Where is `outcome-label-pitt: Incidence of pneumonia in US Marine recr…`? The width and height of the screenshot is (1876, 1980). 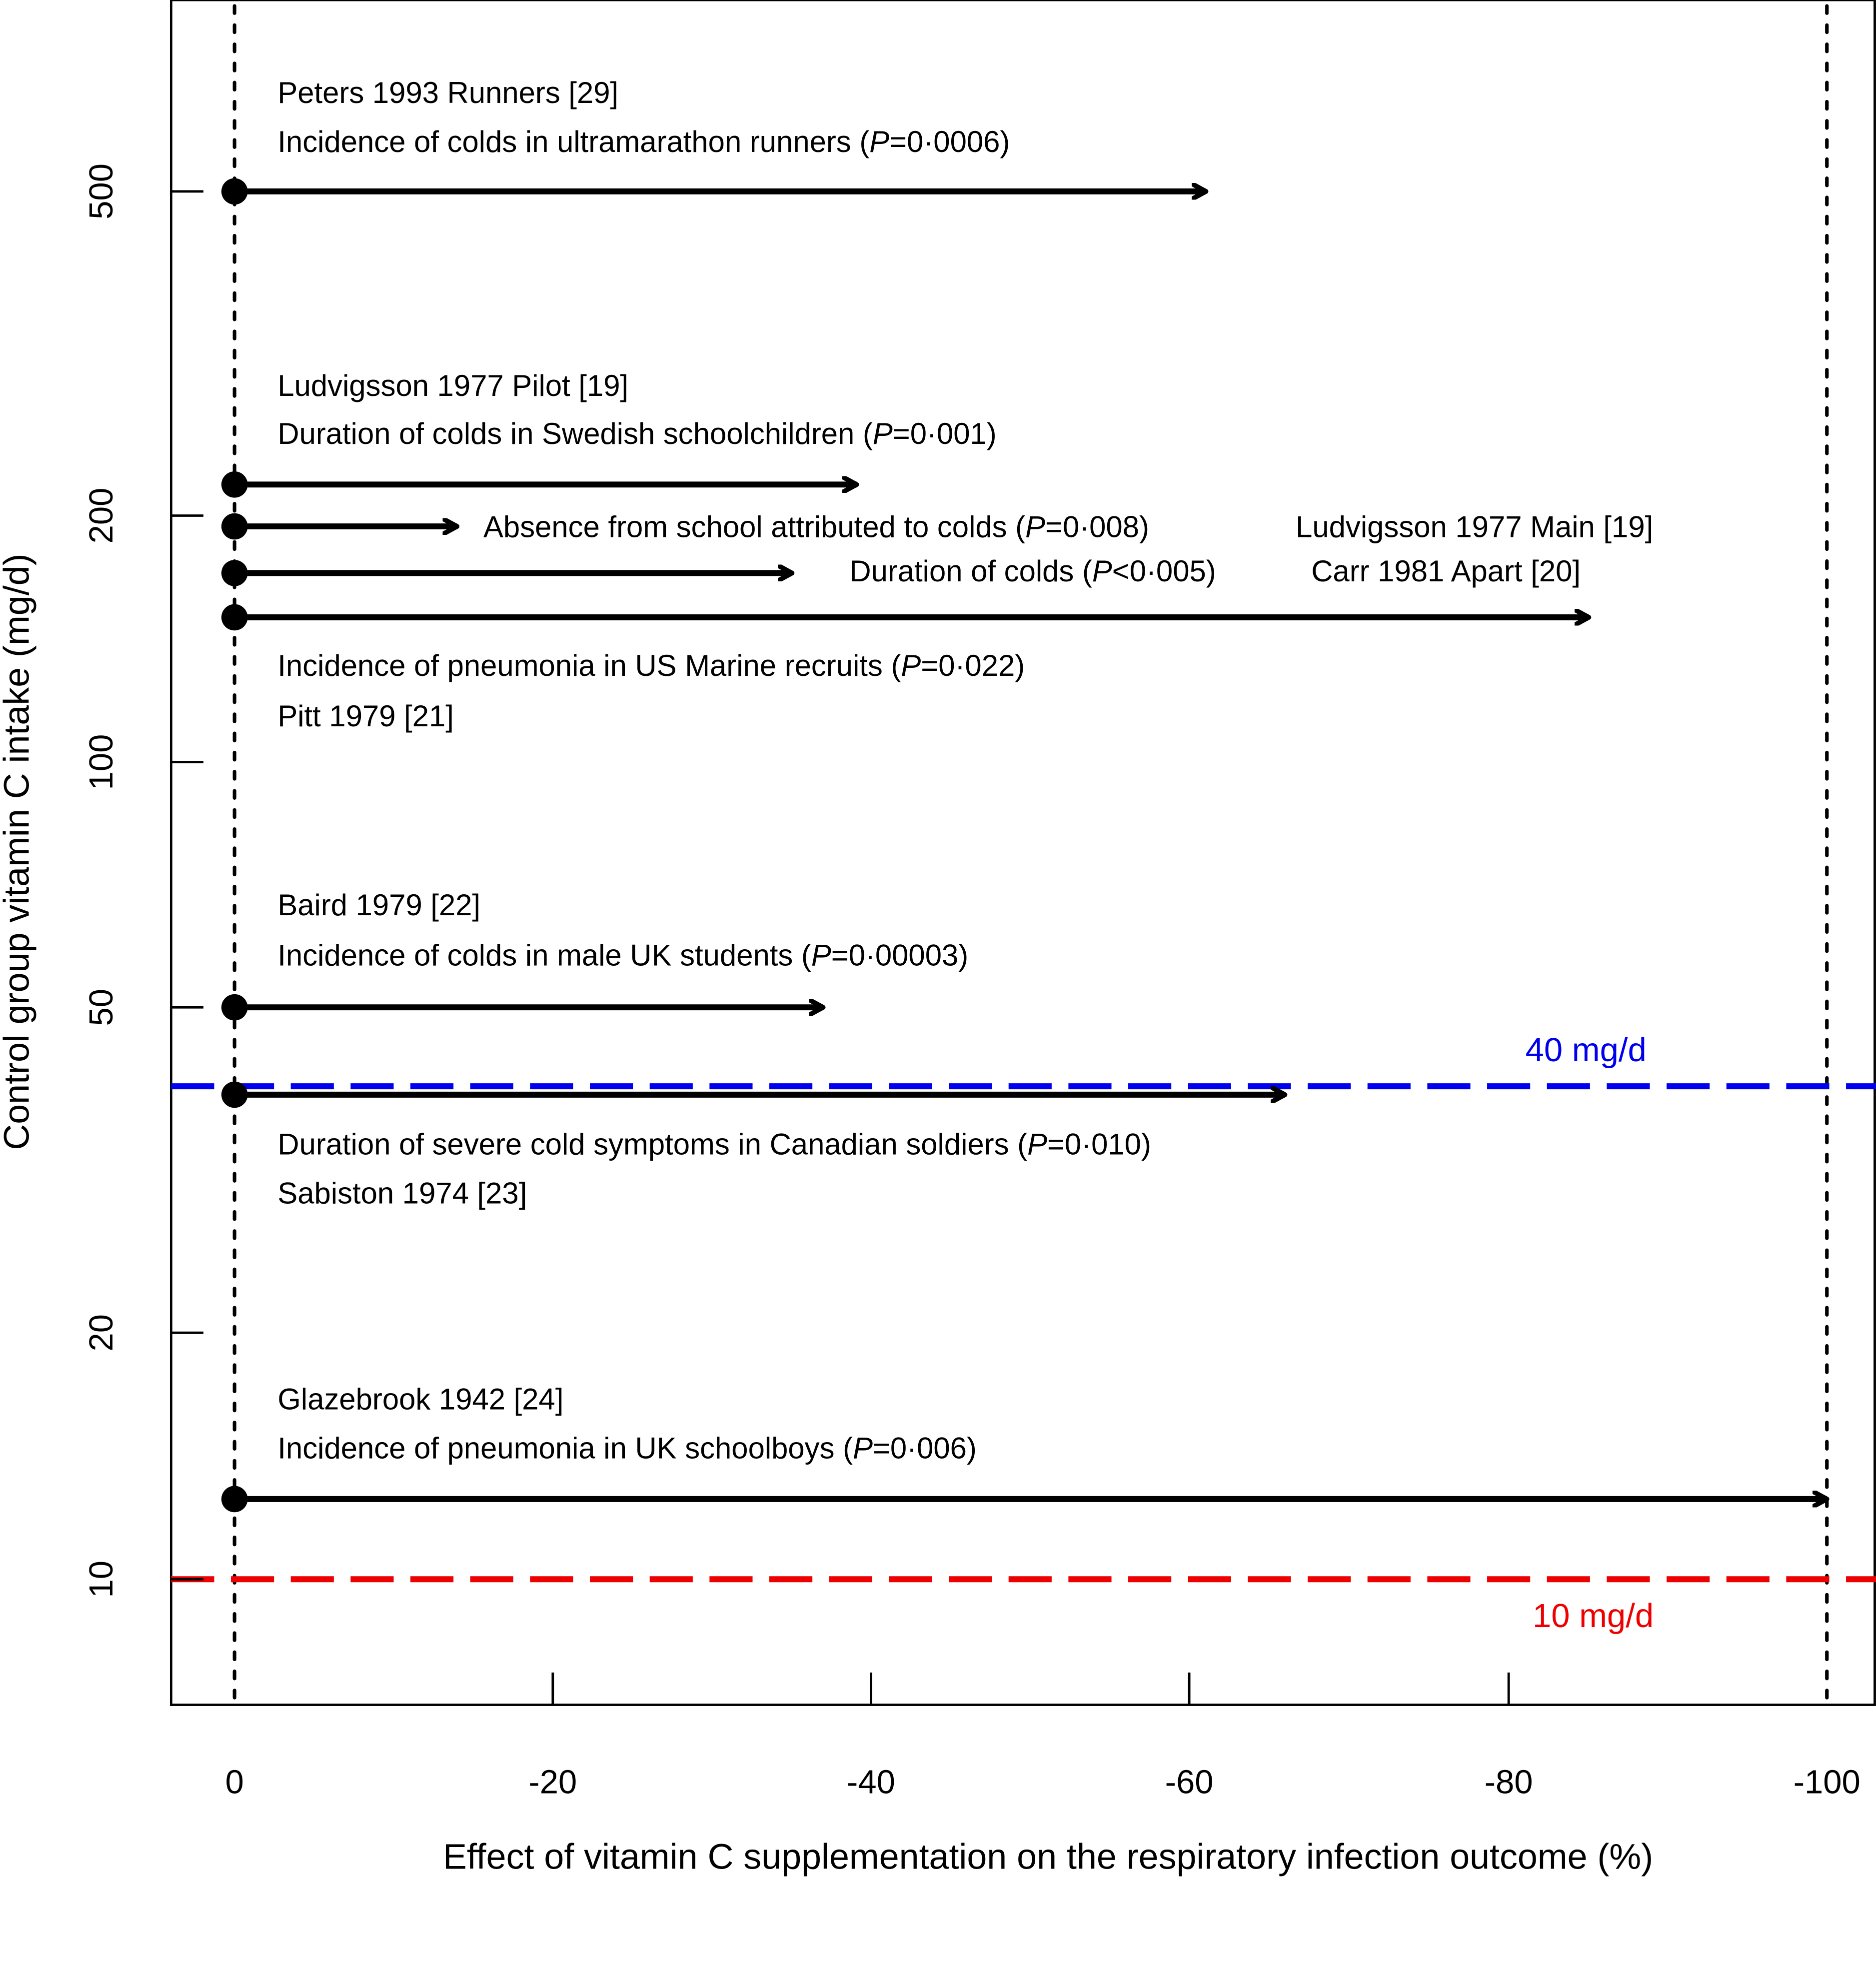 outcome-label-pitt: Incidence of pneumonia in US Marine recr… is located at coordinates (651, 665).